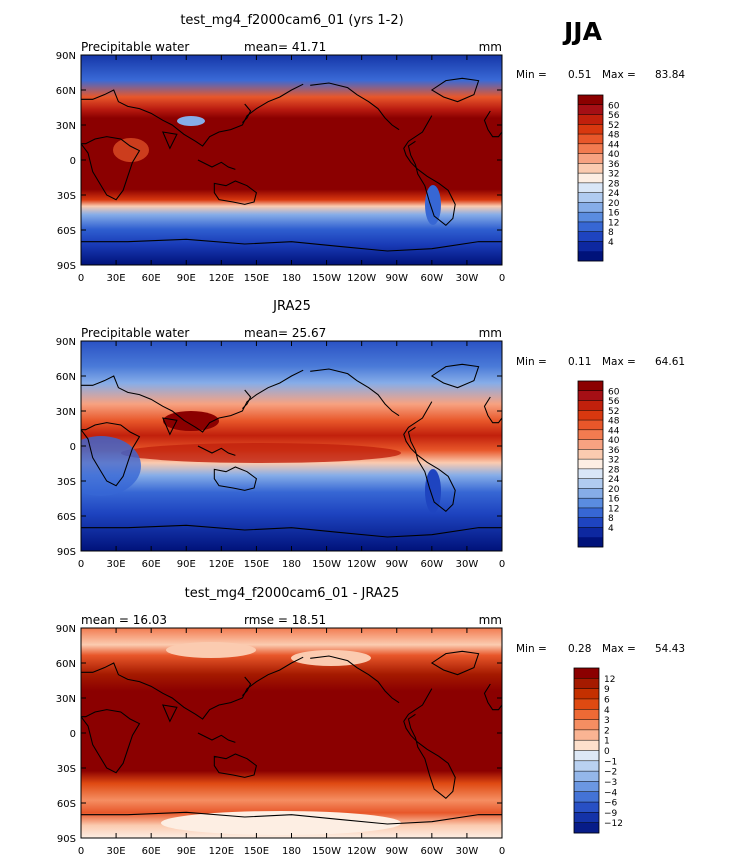  I want to click on season-label: JJA, so click(582, 31).